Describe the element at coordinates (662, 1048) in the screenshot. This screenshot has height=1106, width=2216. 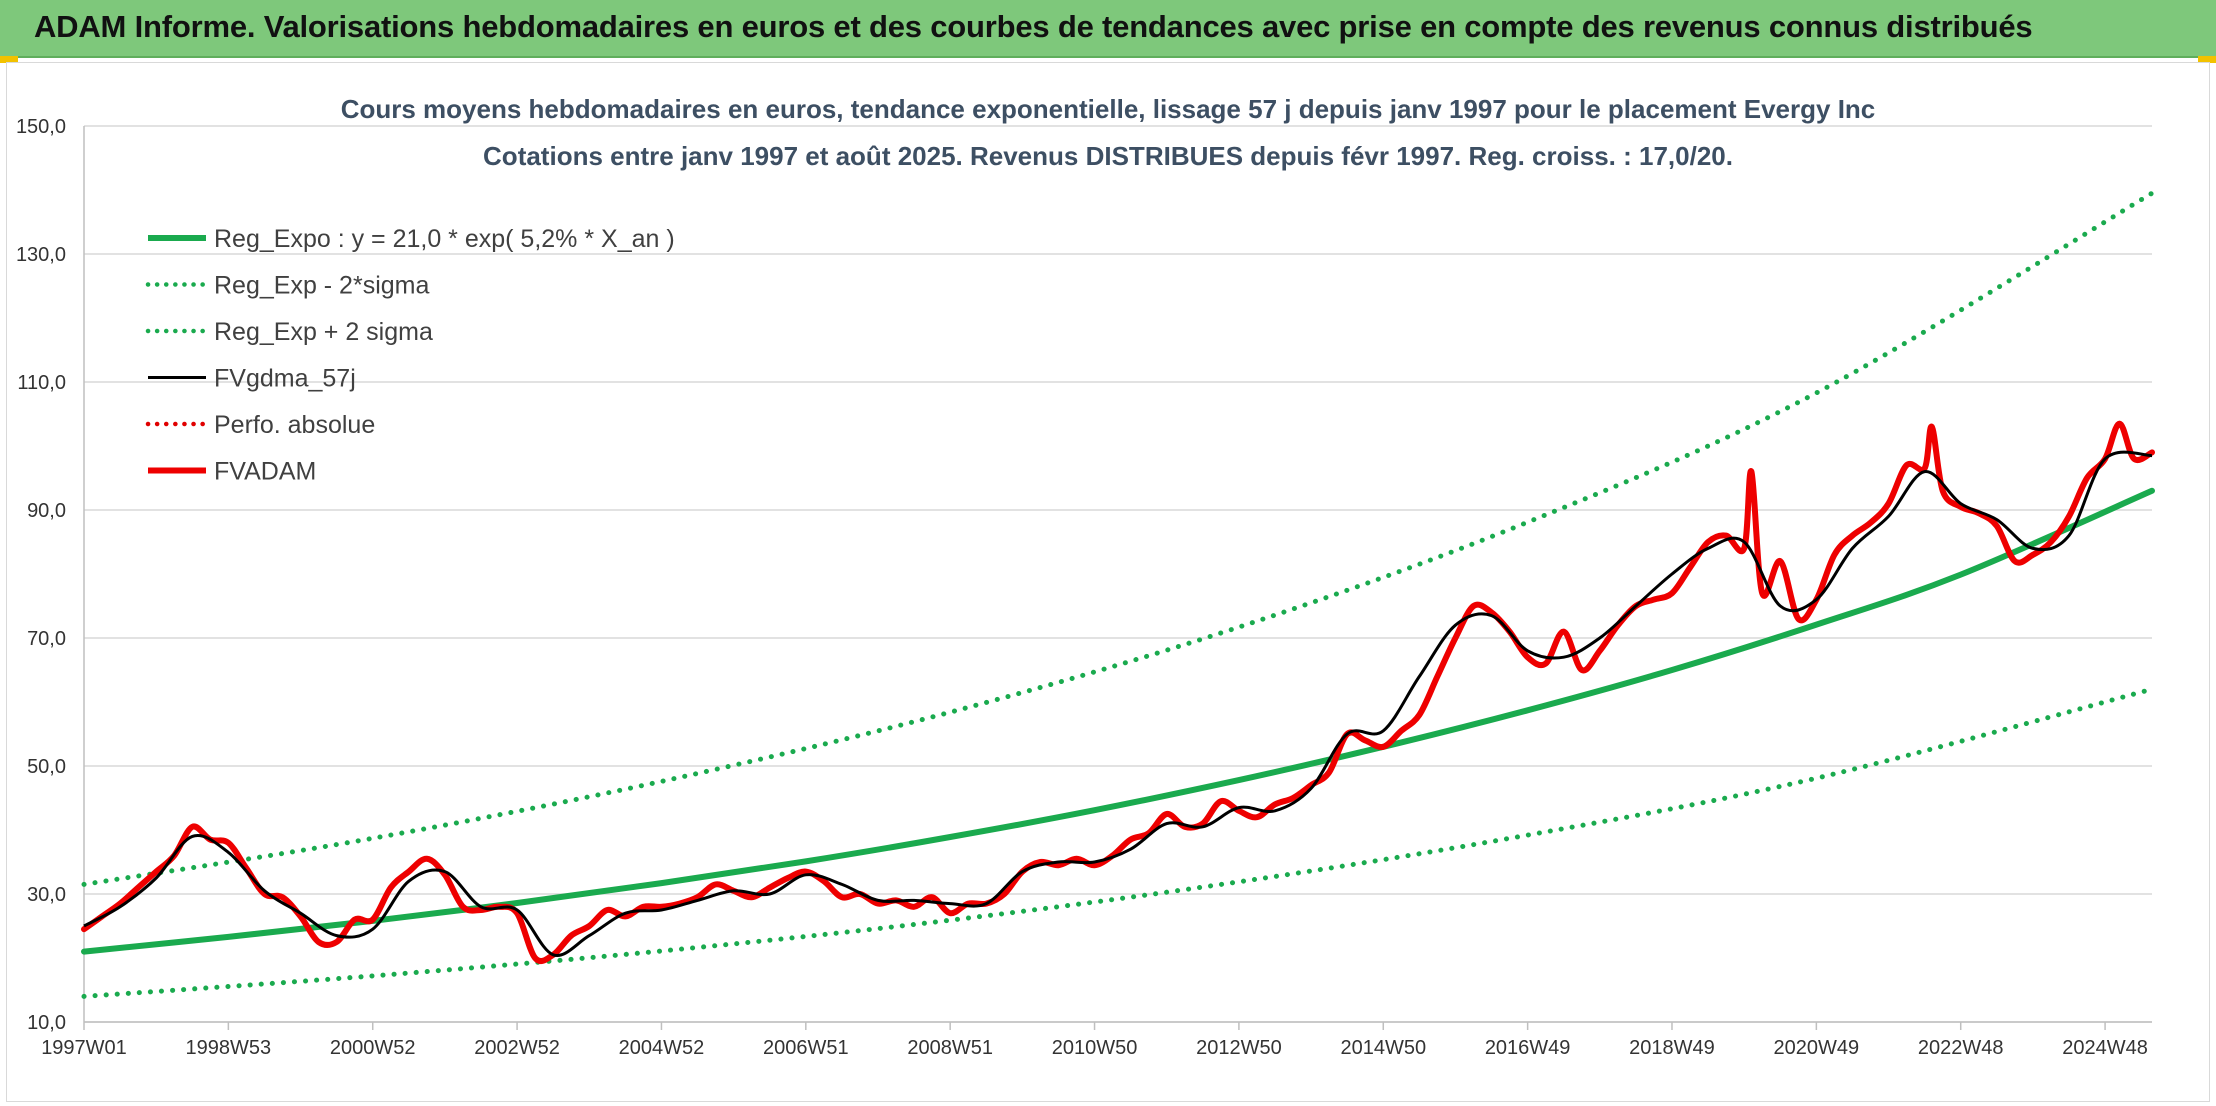
I see `x-tick-label: 2004W52` at that location.